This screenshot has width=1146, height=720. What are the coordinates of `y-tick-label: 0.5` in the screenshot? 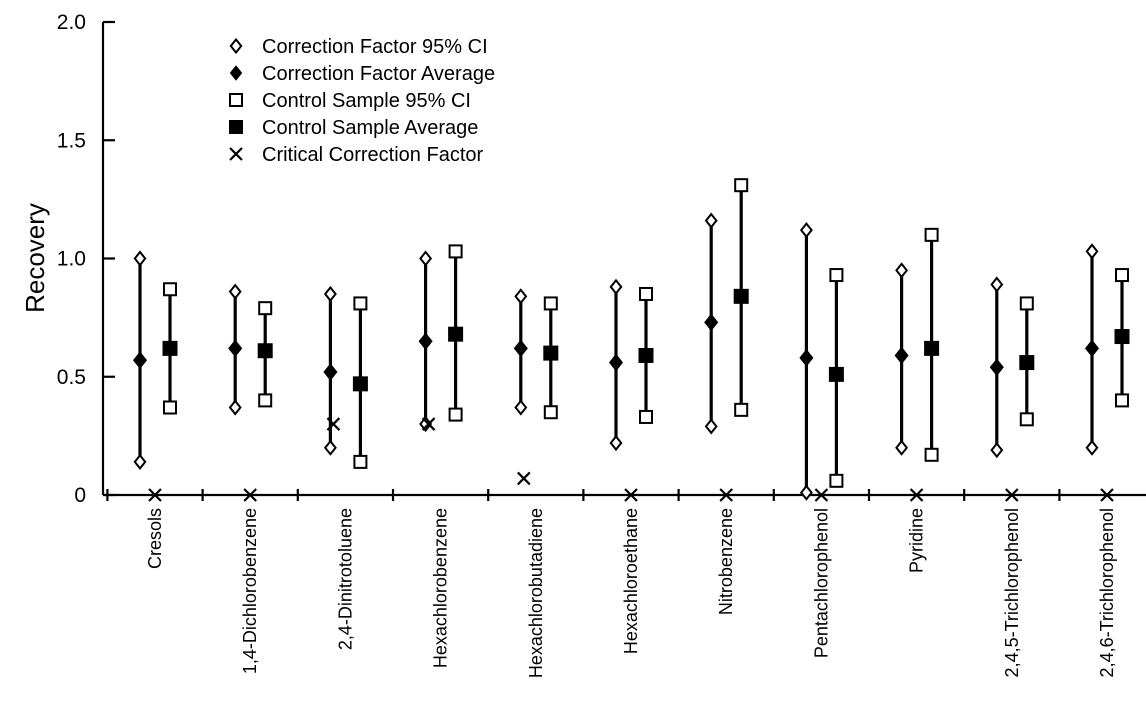 It's located at (71, 377).